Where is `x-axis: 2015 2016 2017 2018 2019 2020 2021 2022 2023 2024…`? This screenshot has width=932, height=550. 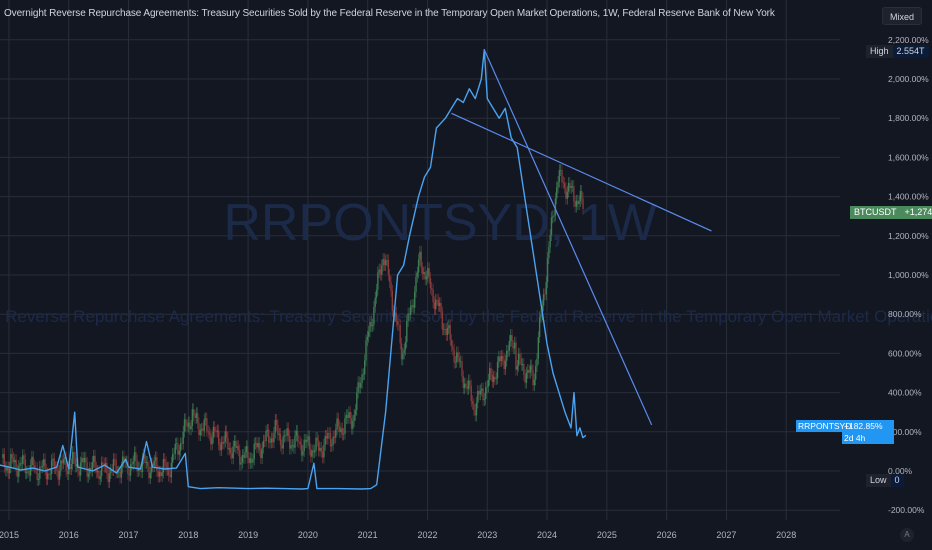
x-axis: 2015 2016 2017 2018 2019 2020 2021 2022 2023 2024… is located at coordinates (398, 535).